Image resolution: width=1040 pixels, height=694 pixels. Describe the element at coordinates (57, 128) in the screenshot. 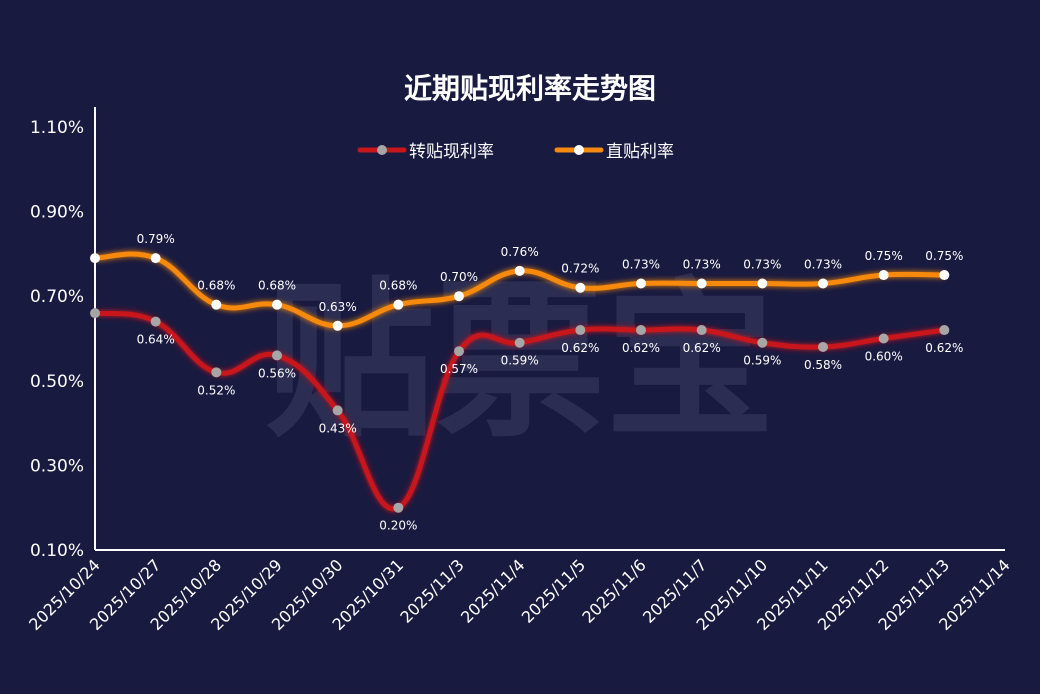

I see `y-tick-label: 1.10%` at that location.